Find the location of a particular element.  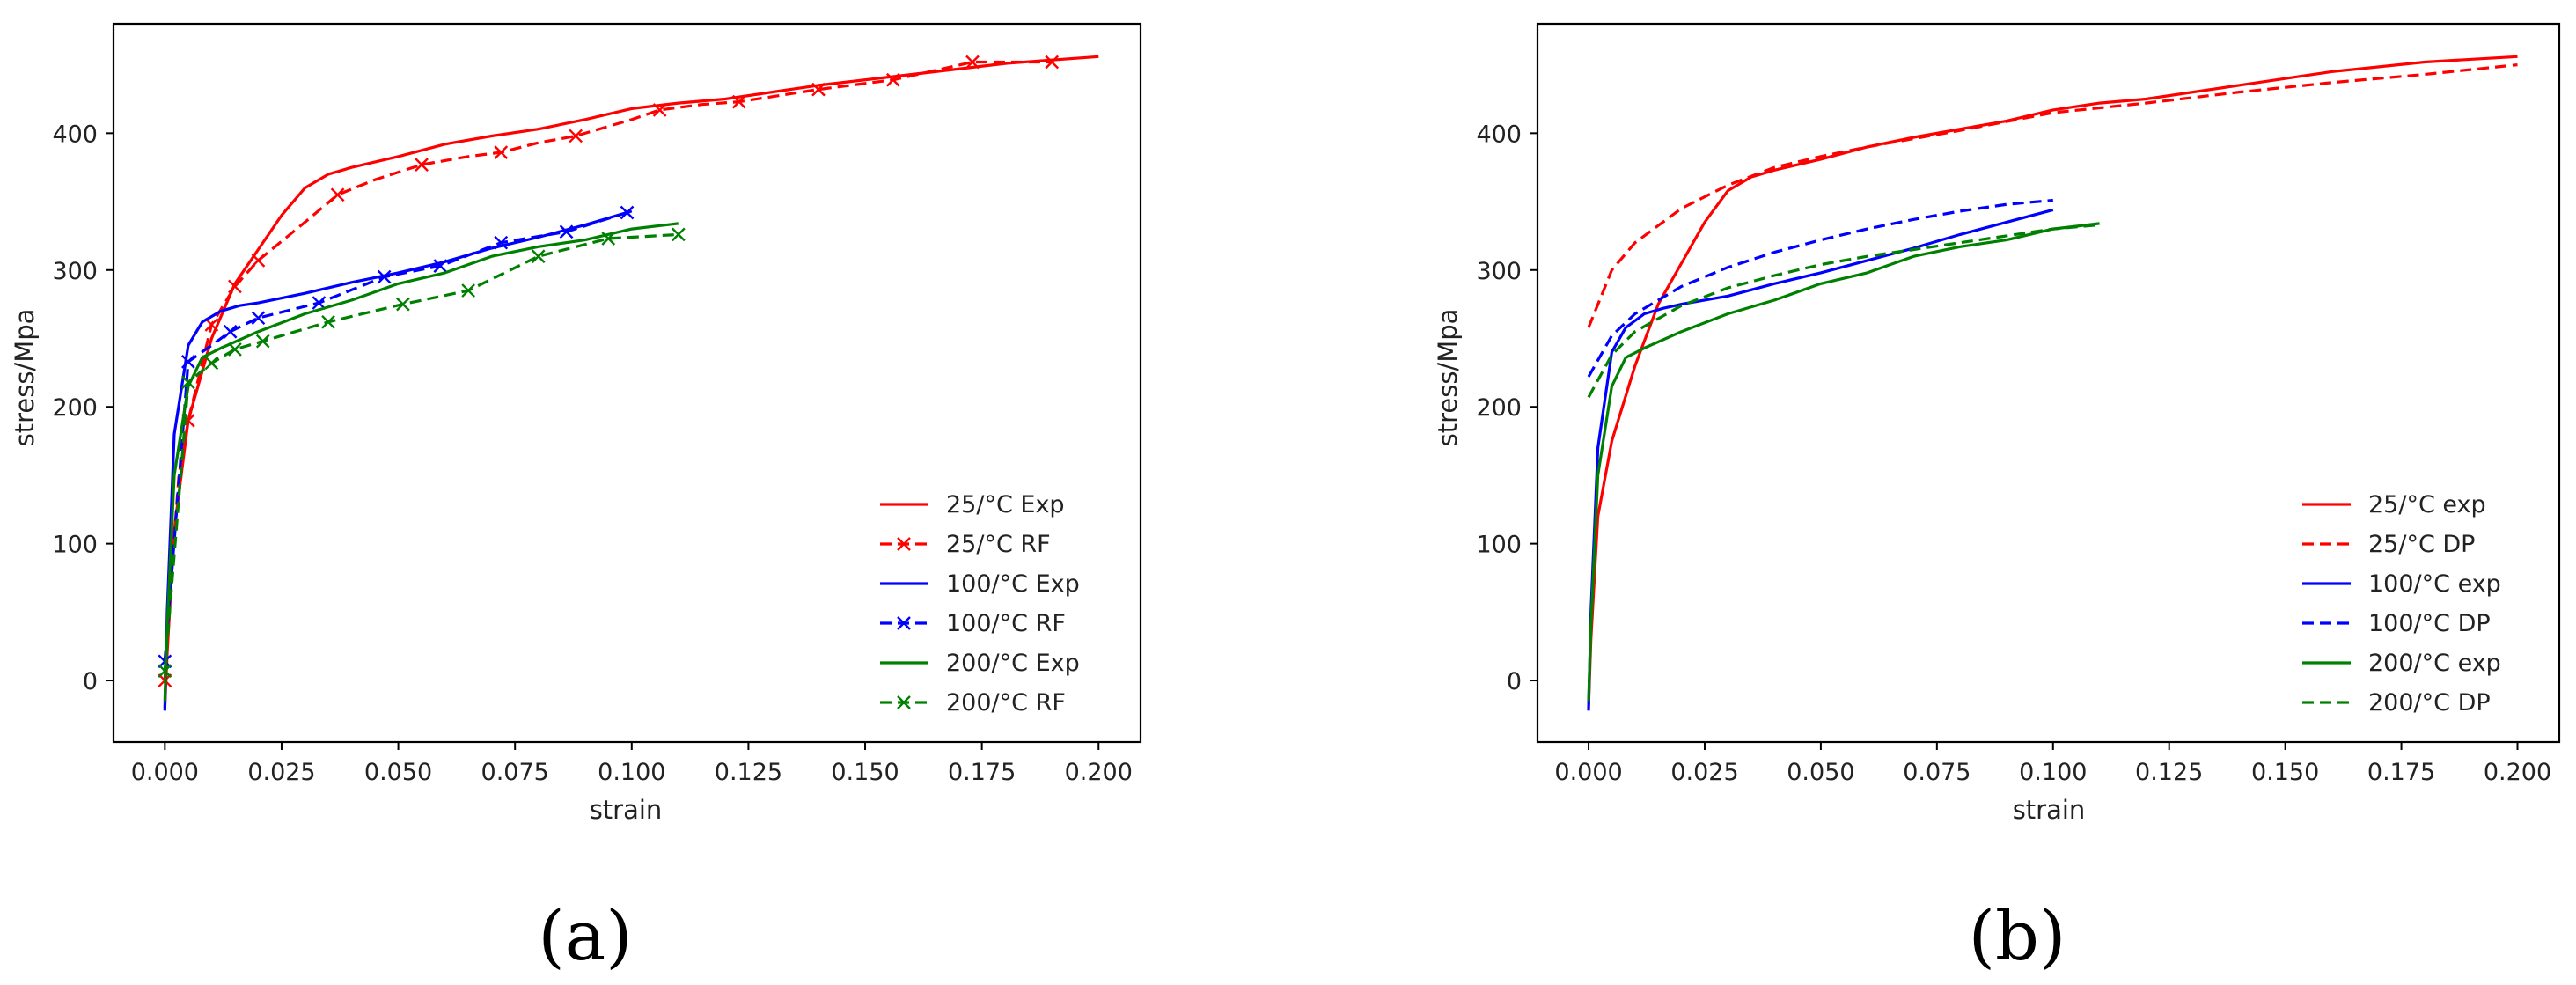

y-tick-label-a: 400 is located at coordinates (75, 134).